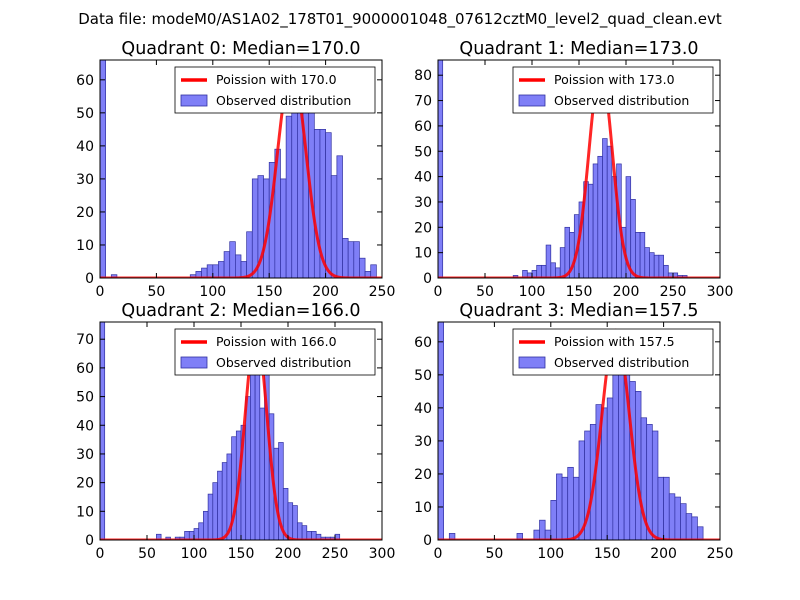 This screenshot has height=600, width=800. I want to click on poisson-curve, so click(241, 435).